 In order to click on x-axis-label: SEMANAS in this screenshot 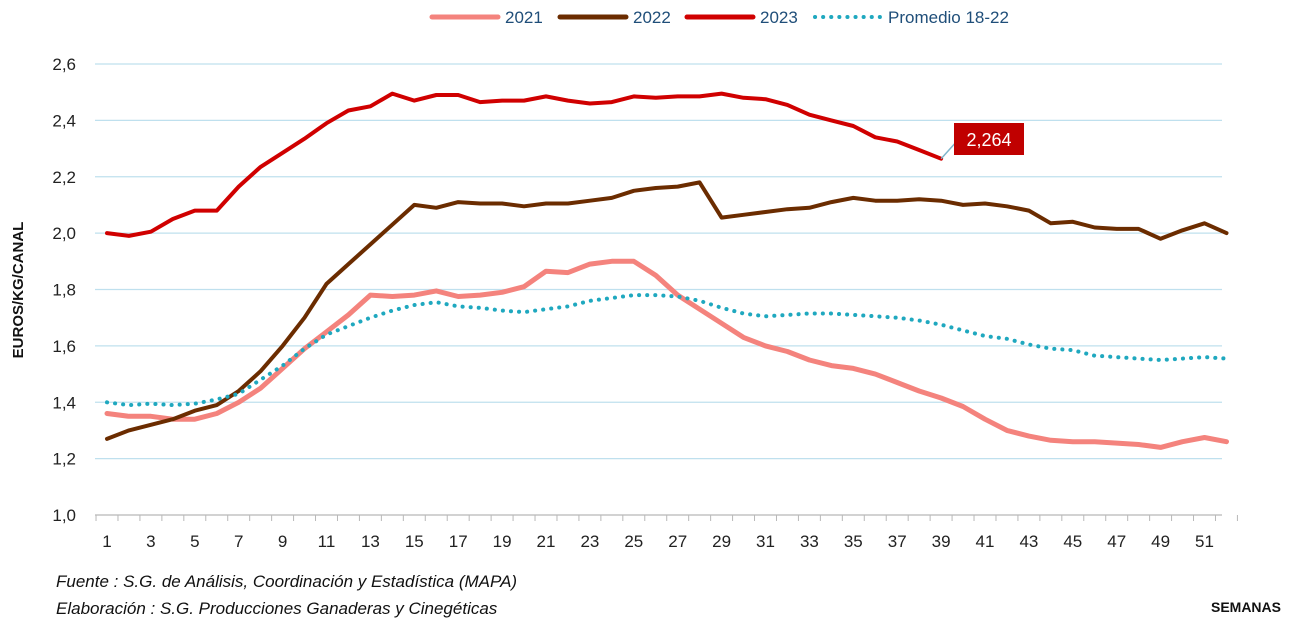, I will do `click(1246, 607)`.